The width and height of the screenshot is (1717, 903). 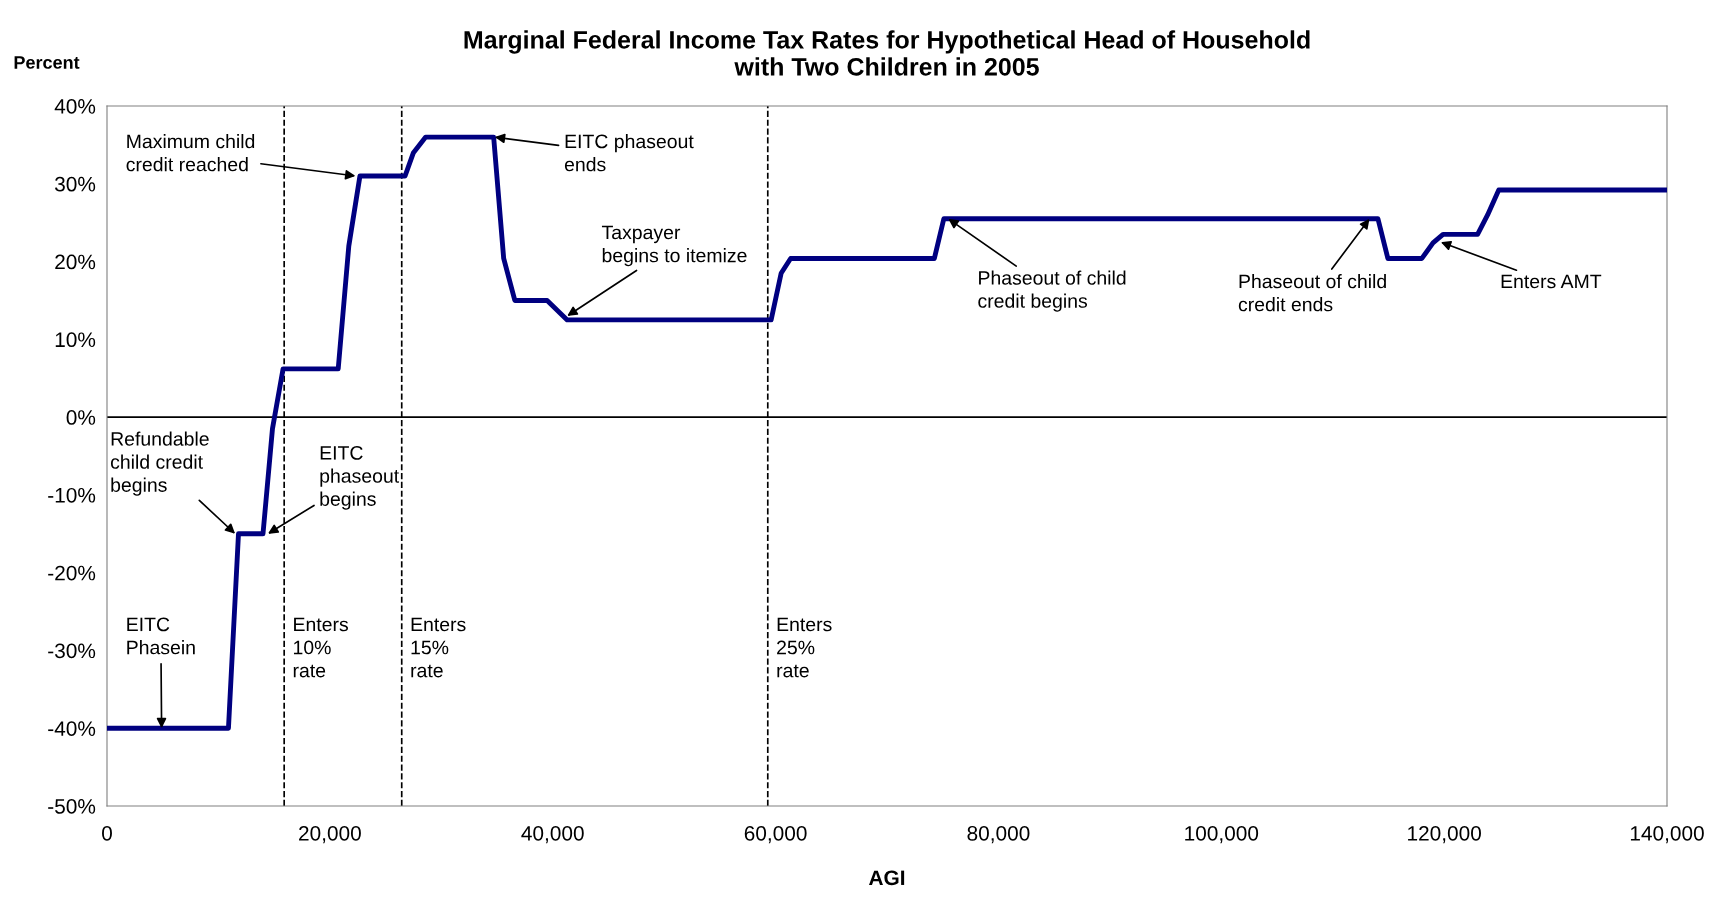 What do you see at coordinates (804, 647) in the screenshot?
I see `ref-line-label: Enters 25% rate` at bounding box center [804, 647].